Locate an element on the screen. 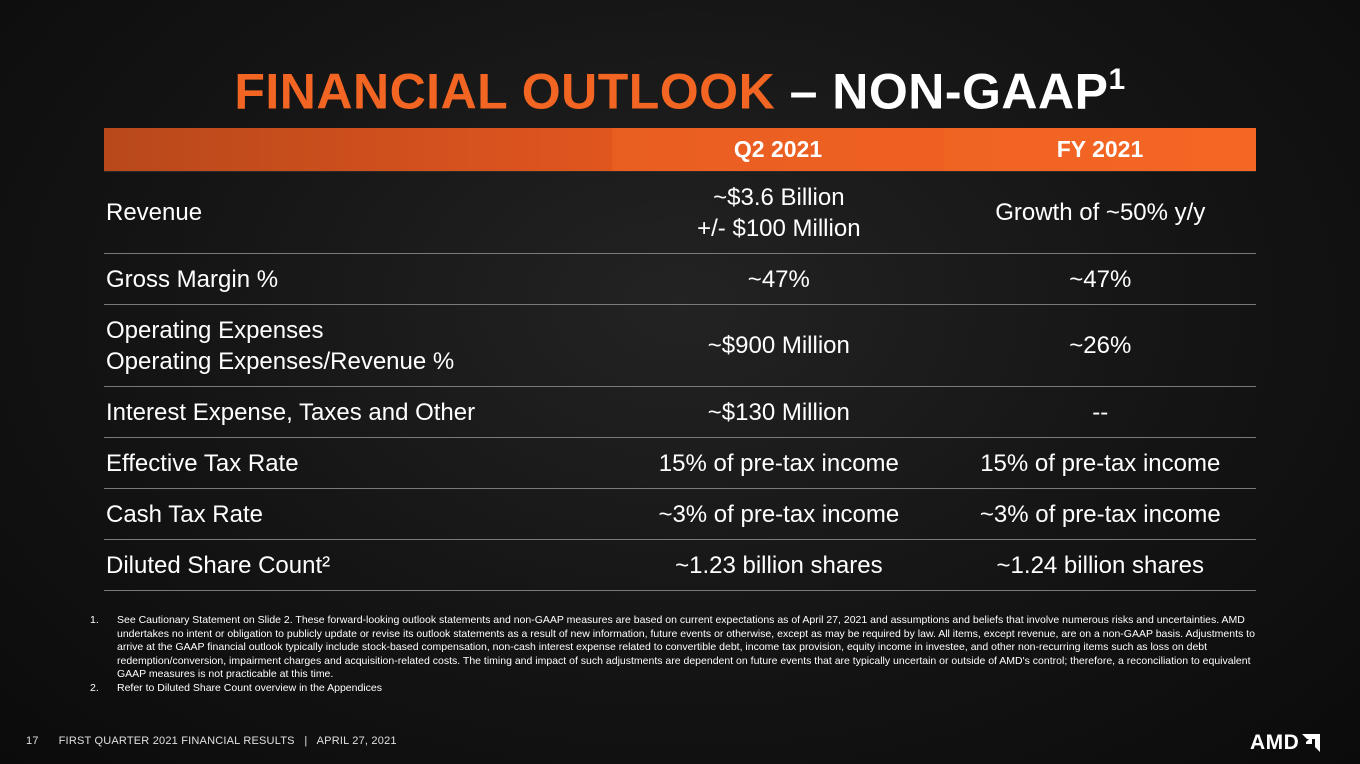 The image size is (1360, 764). q2-value-line1: ~$3.6 Billion is located at coordinates (779, 197).